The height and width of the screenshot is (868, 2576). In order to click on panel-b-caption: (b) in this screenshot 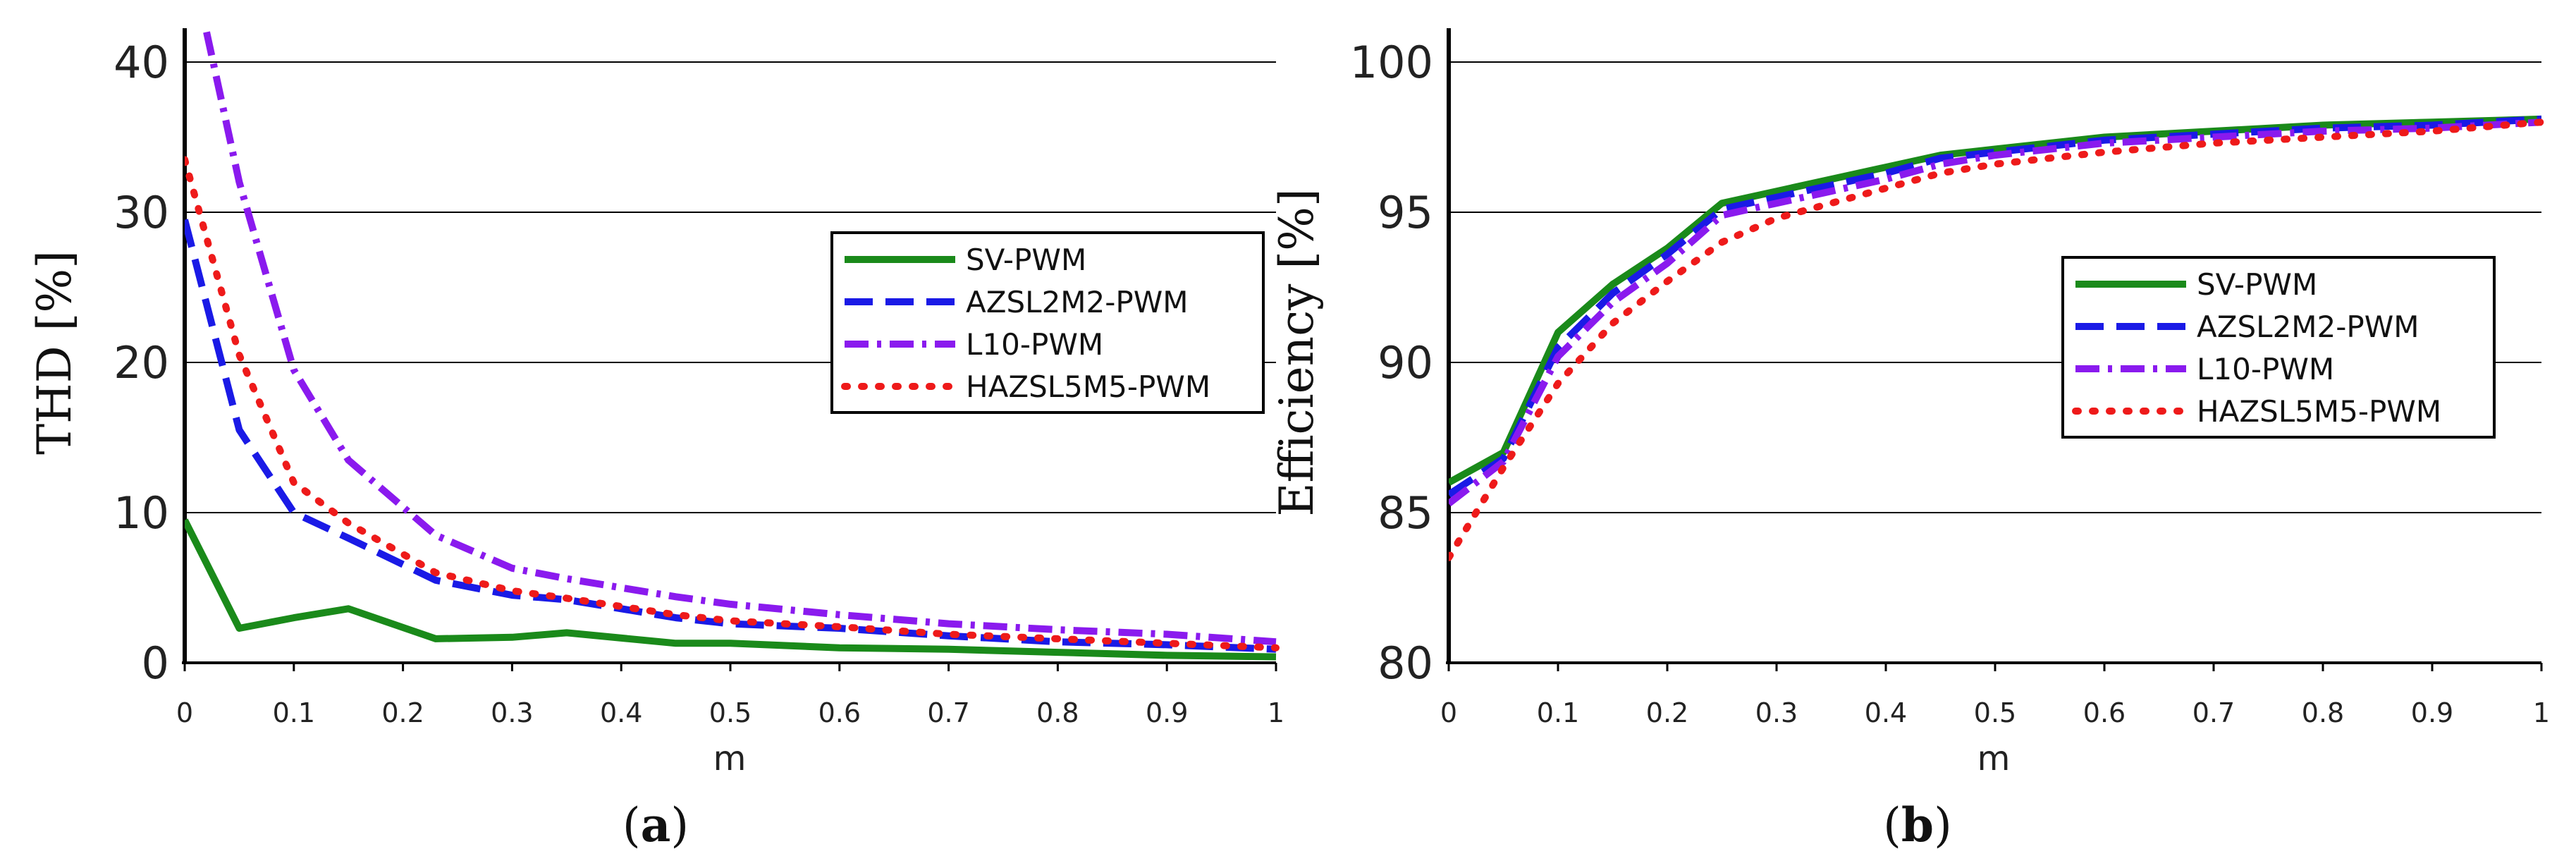, I will do `click(1917, 825)`.